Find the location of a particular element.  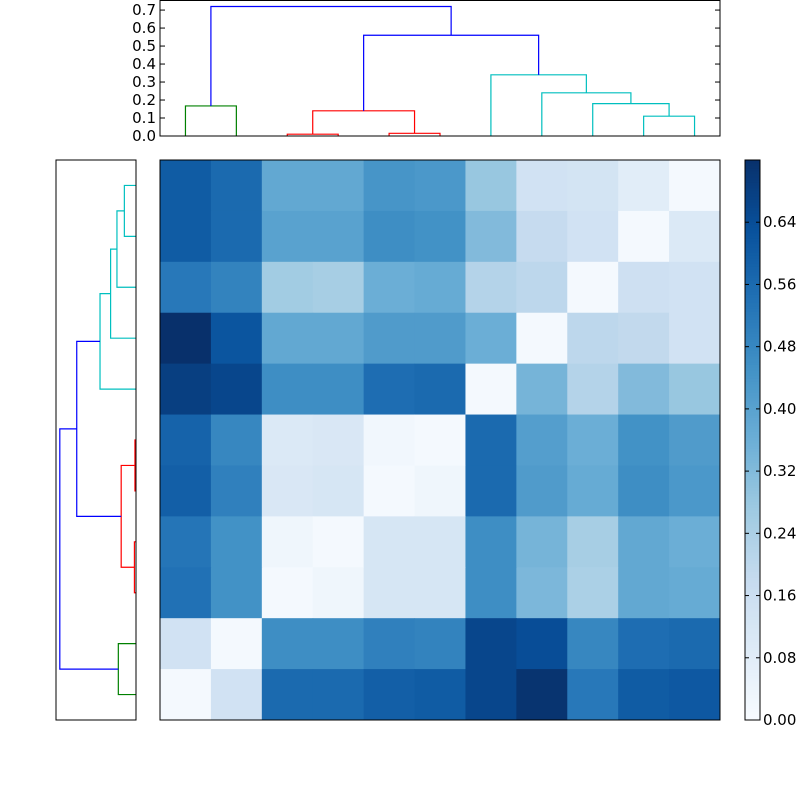

y-tick-label: 0.7 is located at coordinates (144, 10).